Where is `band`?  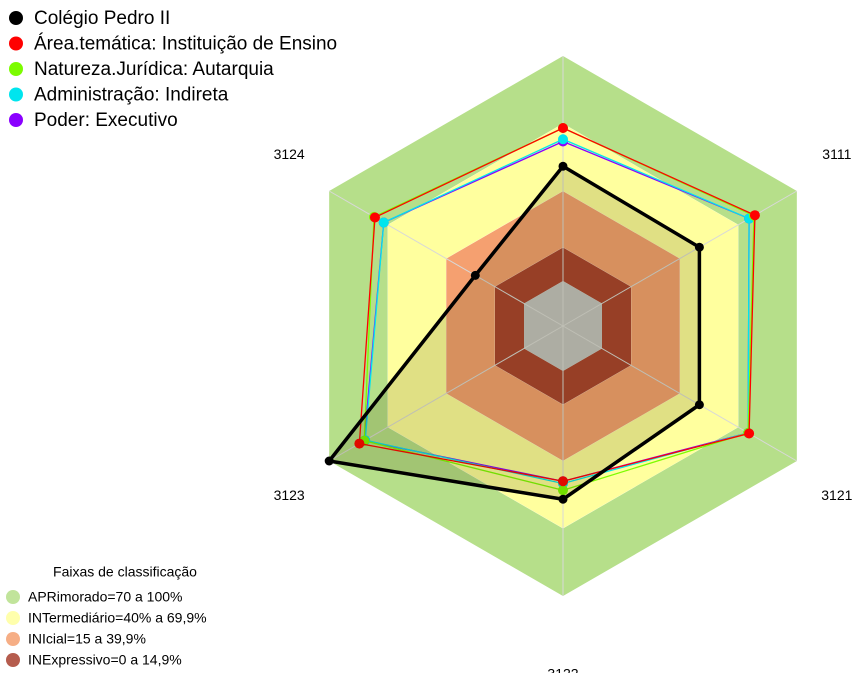
band is located at coordinates (563, 326).